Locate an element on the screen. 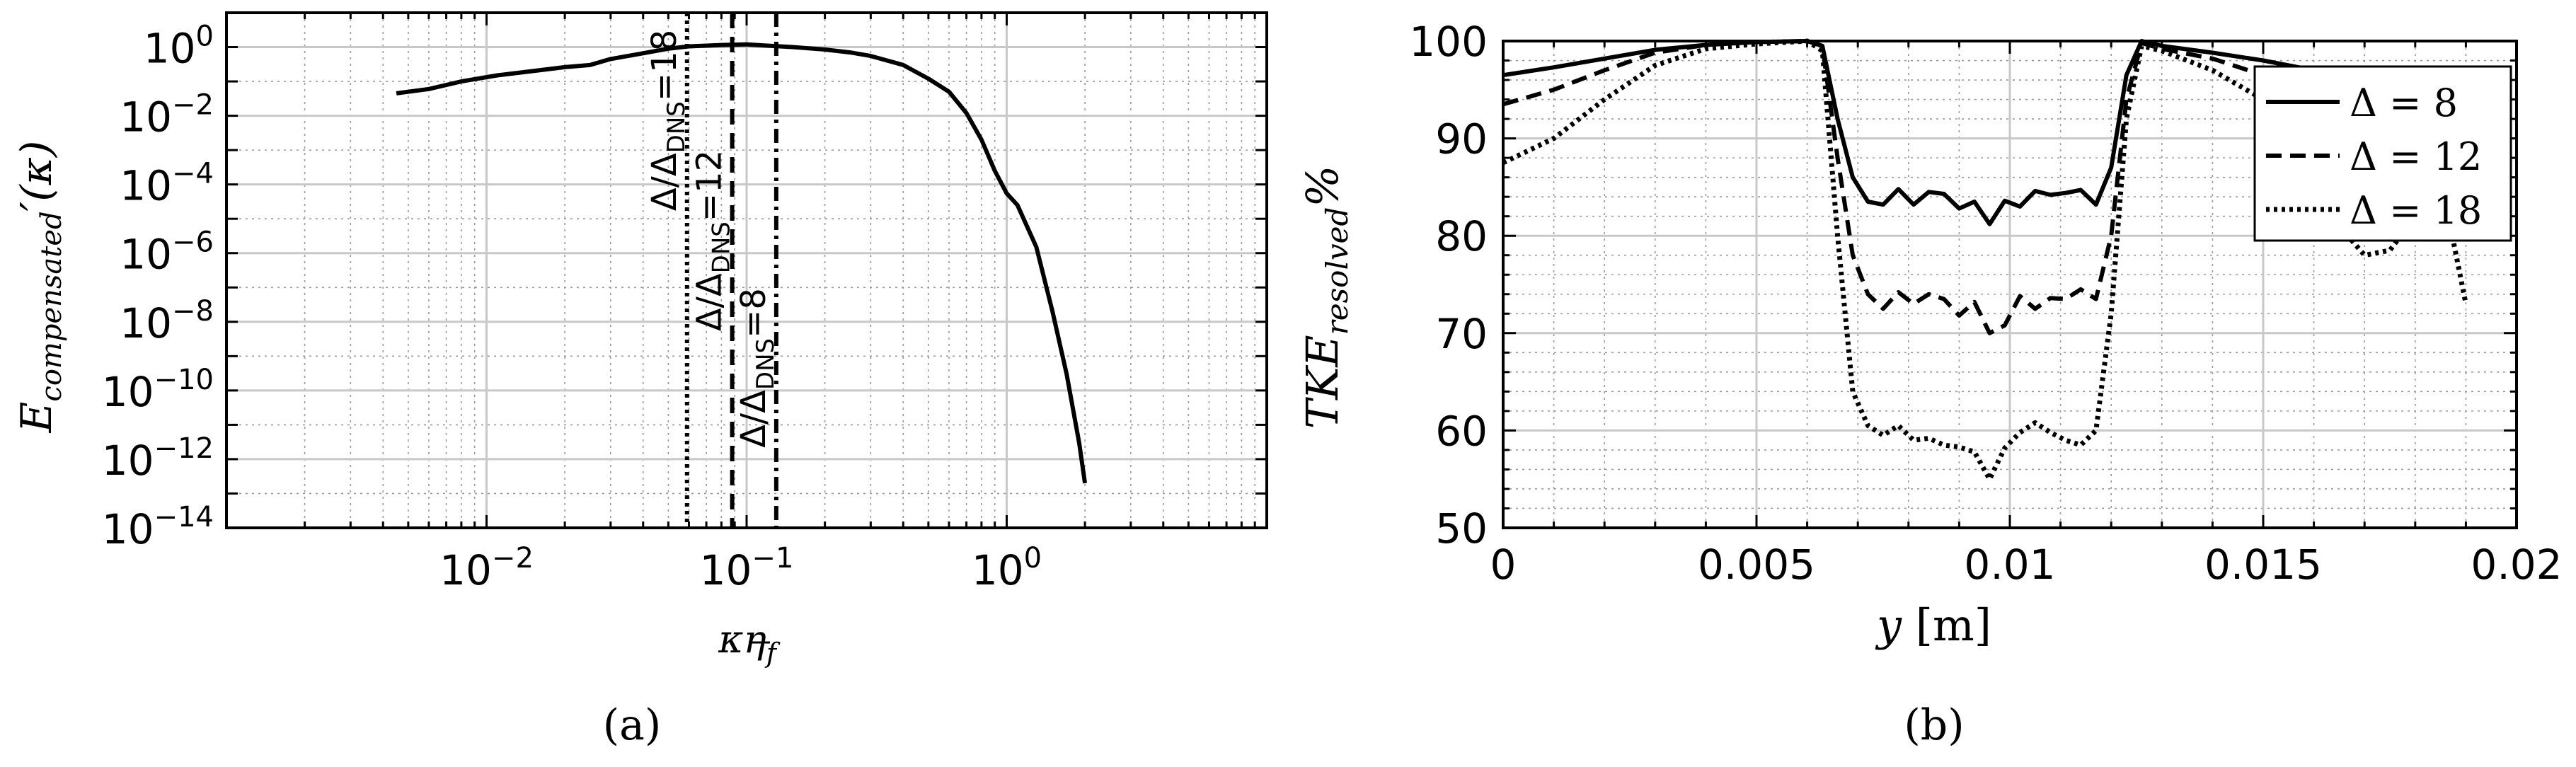 Image resolution: width=2576 pixels, height=767 pixels. panel-a-y-tick-label: 10⁻² is located at coordinates (167, 115).